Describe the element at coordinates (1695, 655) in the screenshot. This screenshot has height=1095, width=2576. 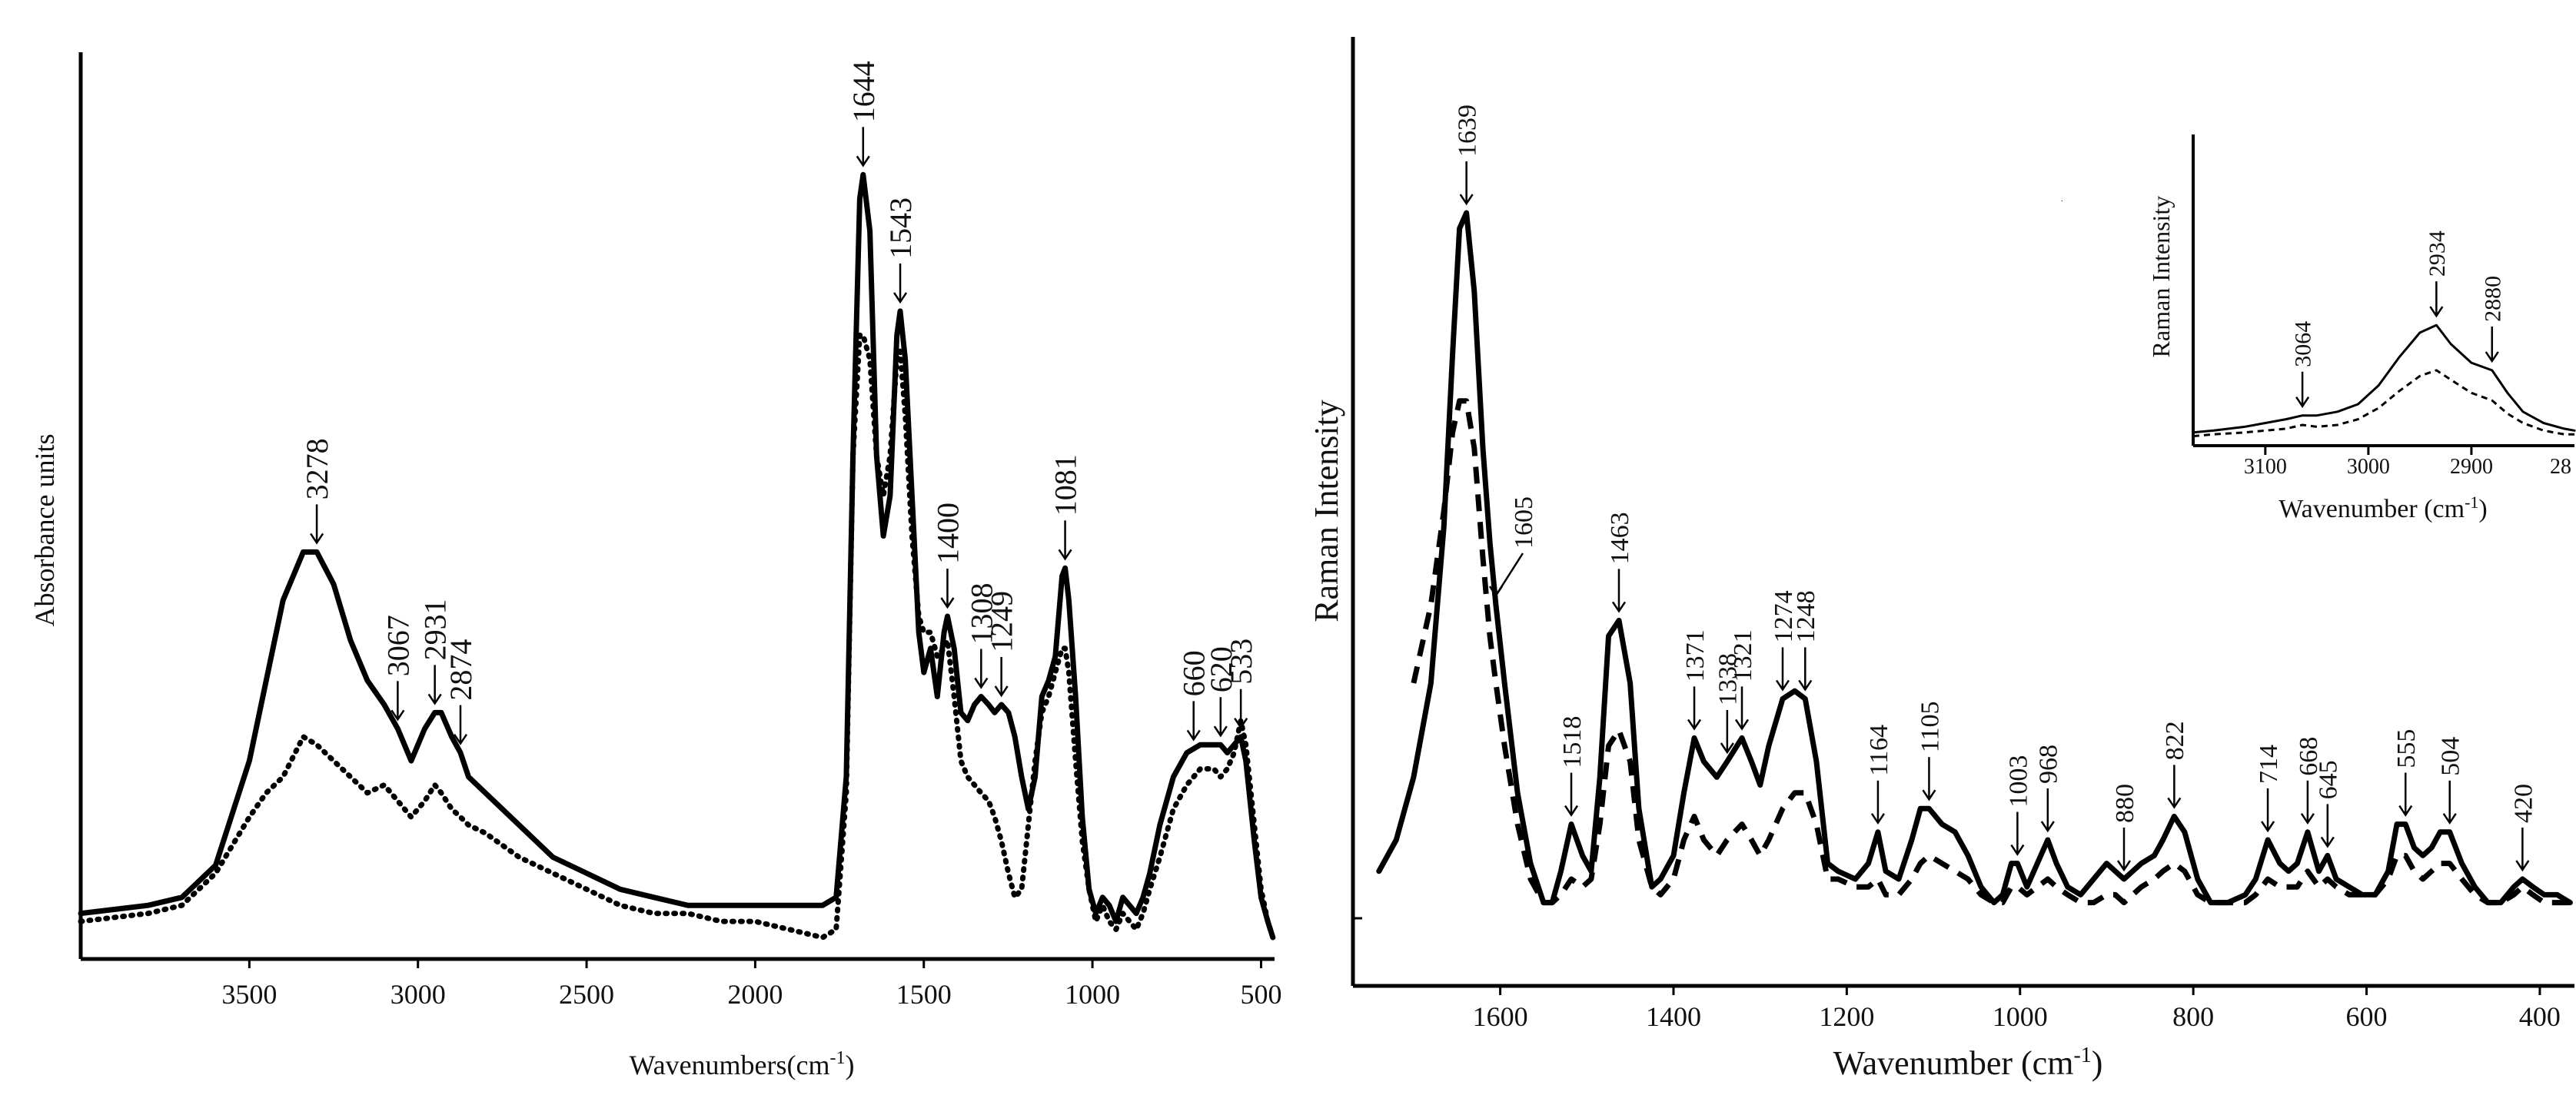
I see `peak-label: 1371` at that location.